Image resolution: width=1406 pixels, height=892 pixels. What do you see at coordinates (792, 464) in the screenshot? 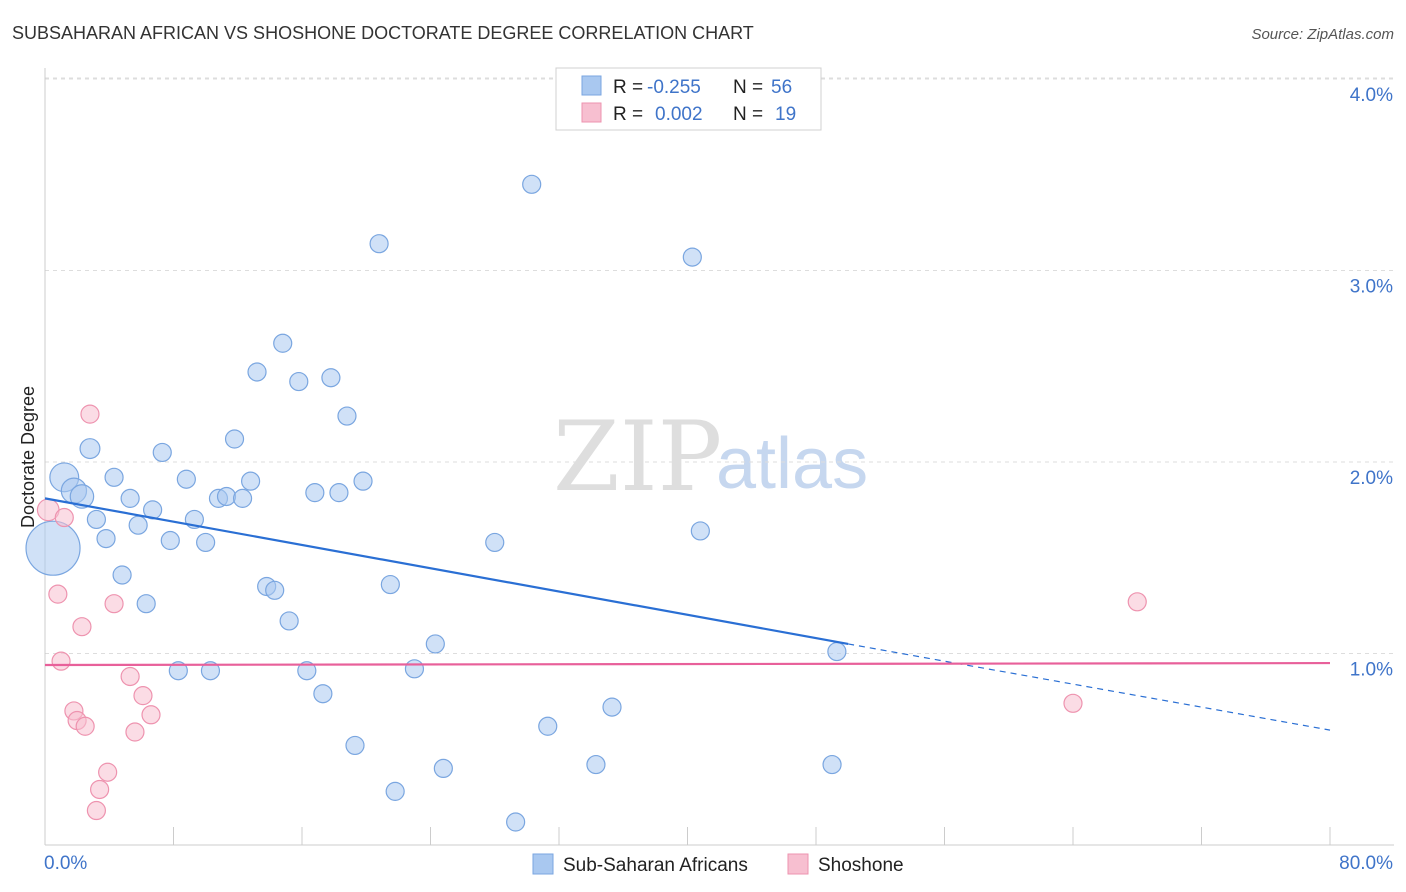
I see `watermark-atlas: atlas` at bounding box center [792, 464].